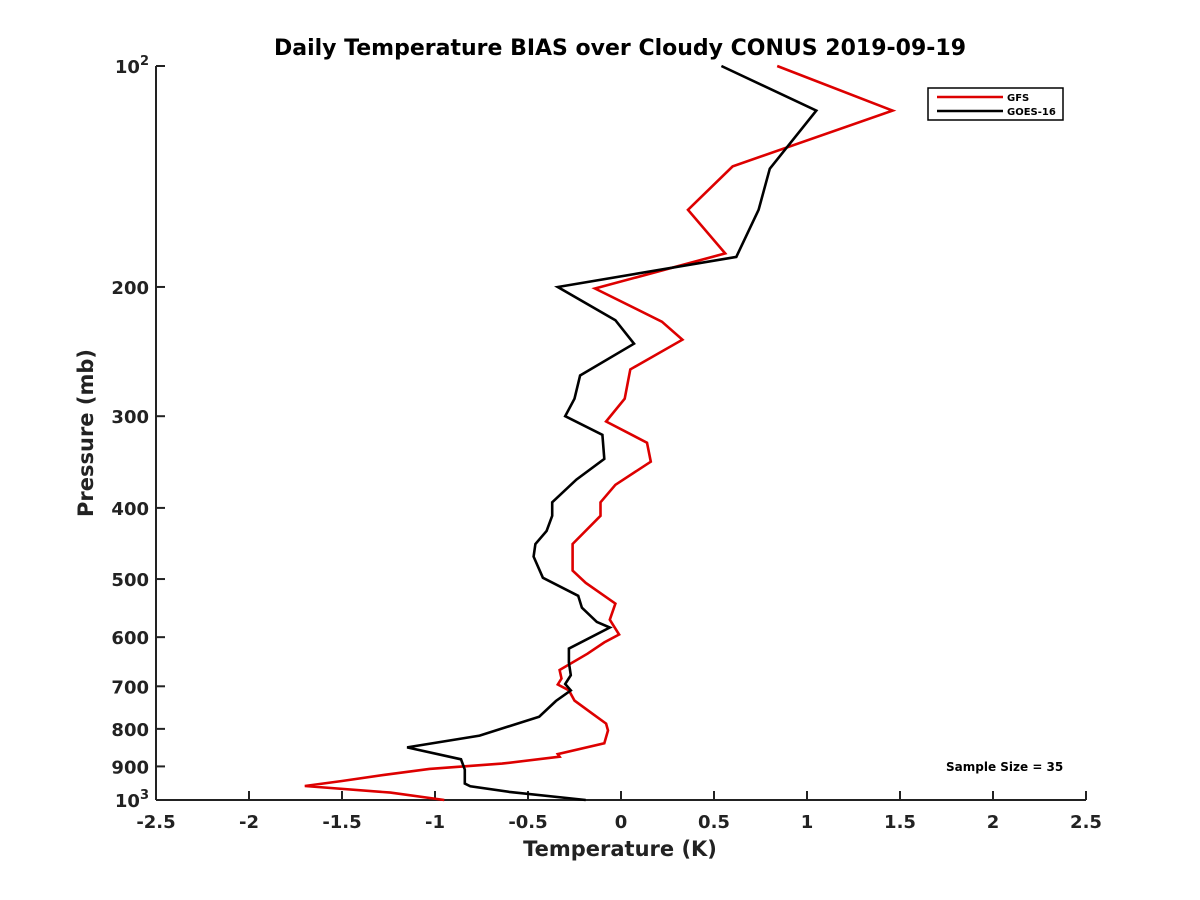  I want to click on legend-box, so click(995, 104).